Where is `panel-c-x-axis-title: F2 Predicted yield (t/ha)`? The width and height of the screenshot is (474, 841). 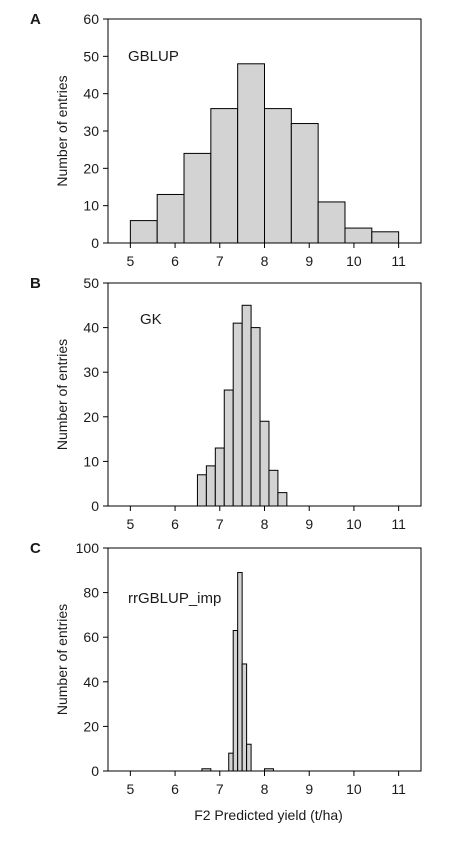
panel-c-x-axis-title: F2 Predicted yield (t/ha) is located at coordinates (268, 815).